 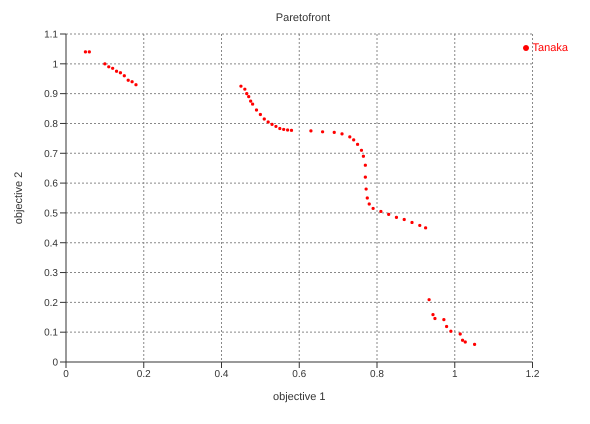 I want to click on x-tick-label: 0, so click(x=66, y=374).